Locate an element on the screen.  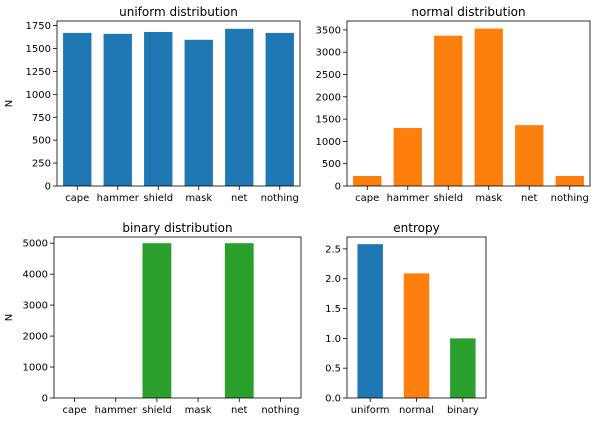
chart-1-ytick-label: 3000 is located at coordinates (328, 53).